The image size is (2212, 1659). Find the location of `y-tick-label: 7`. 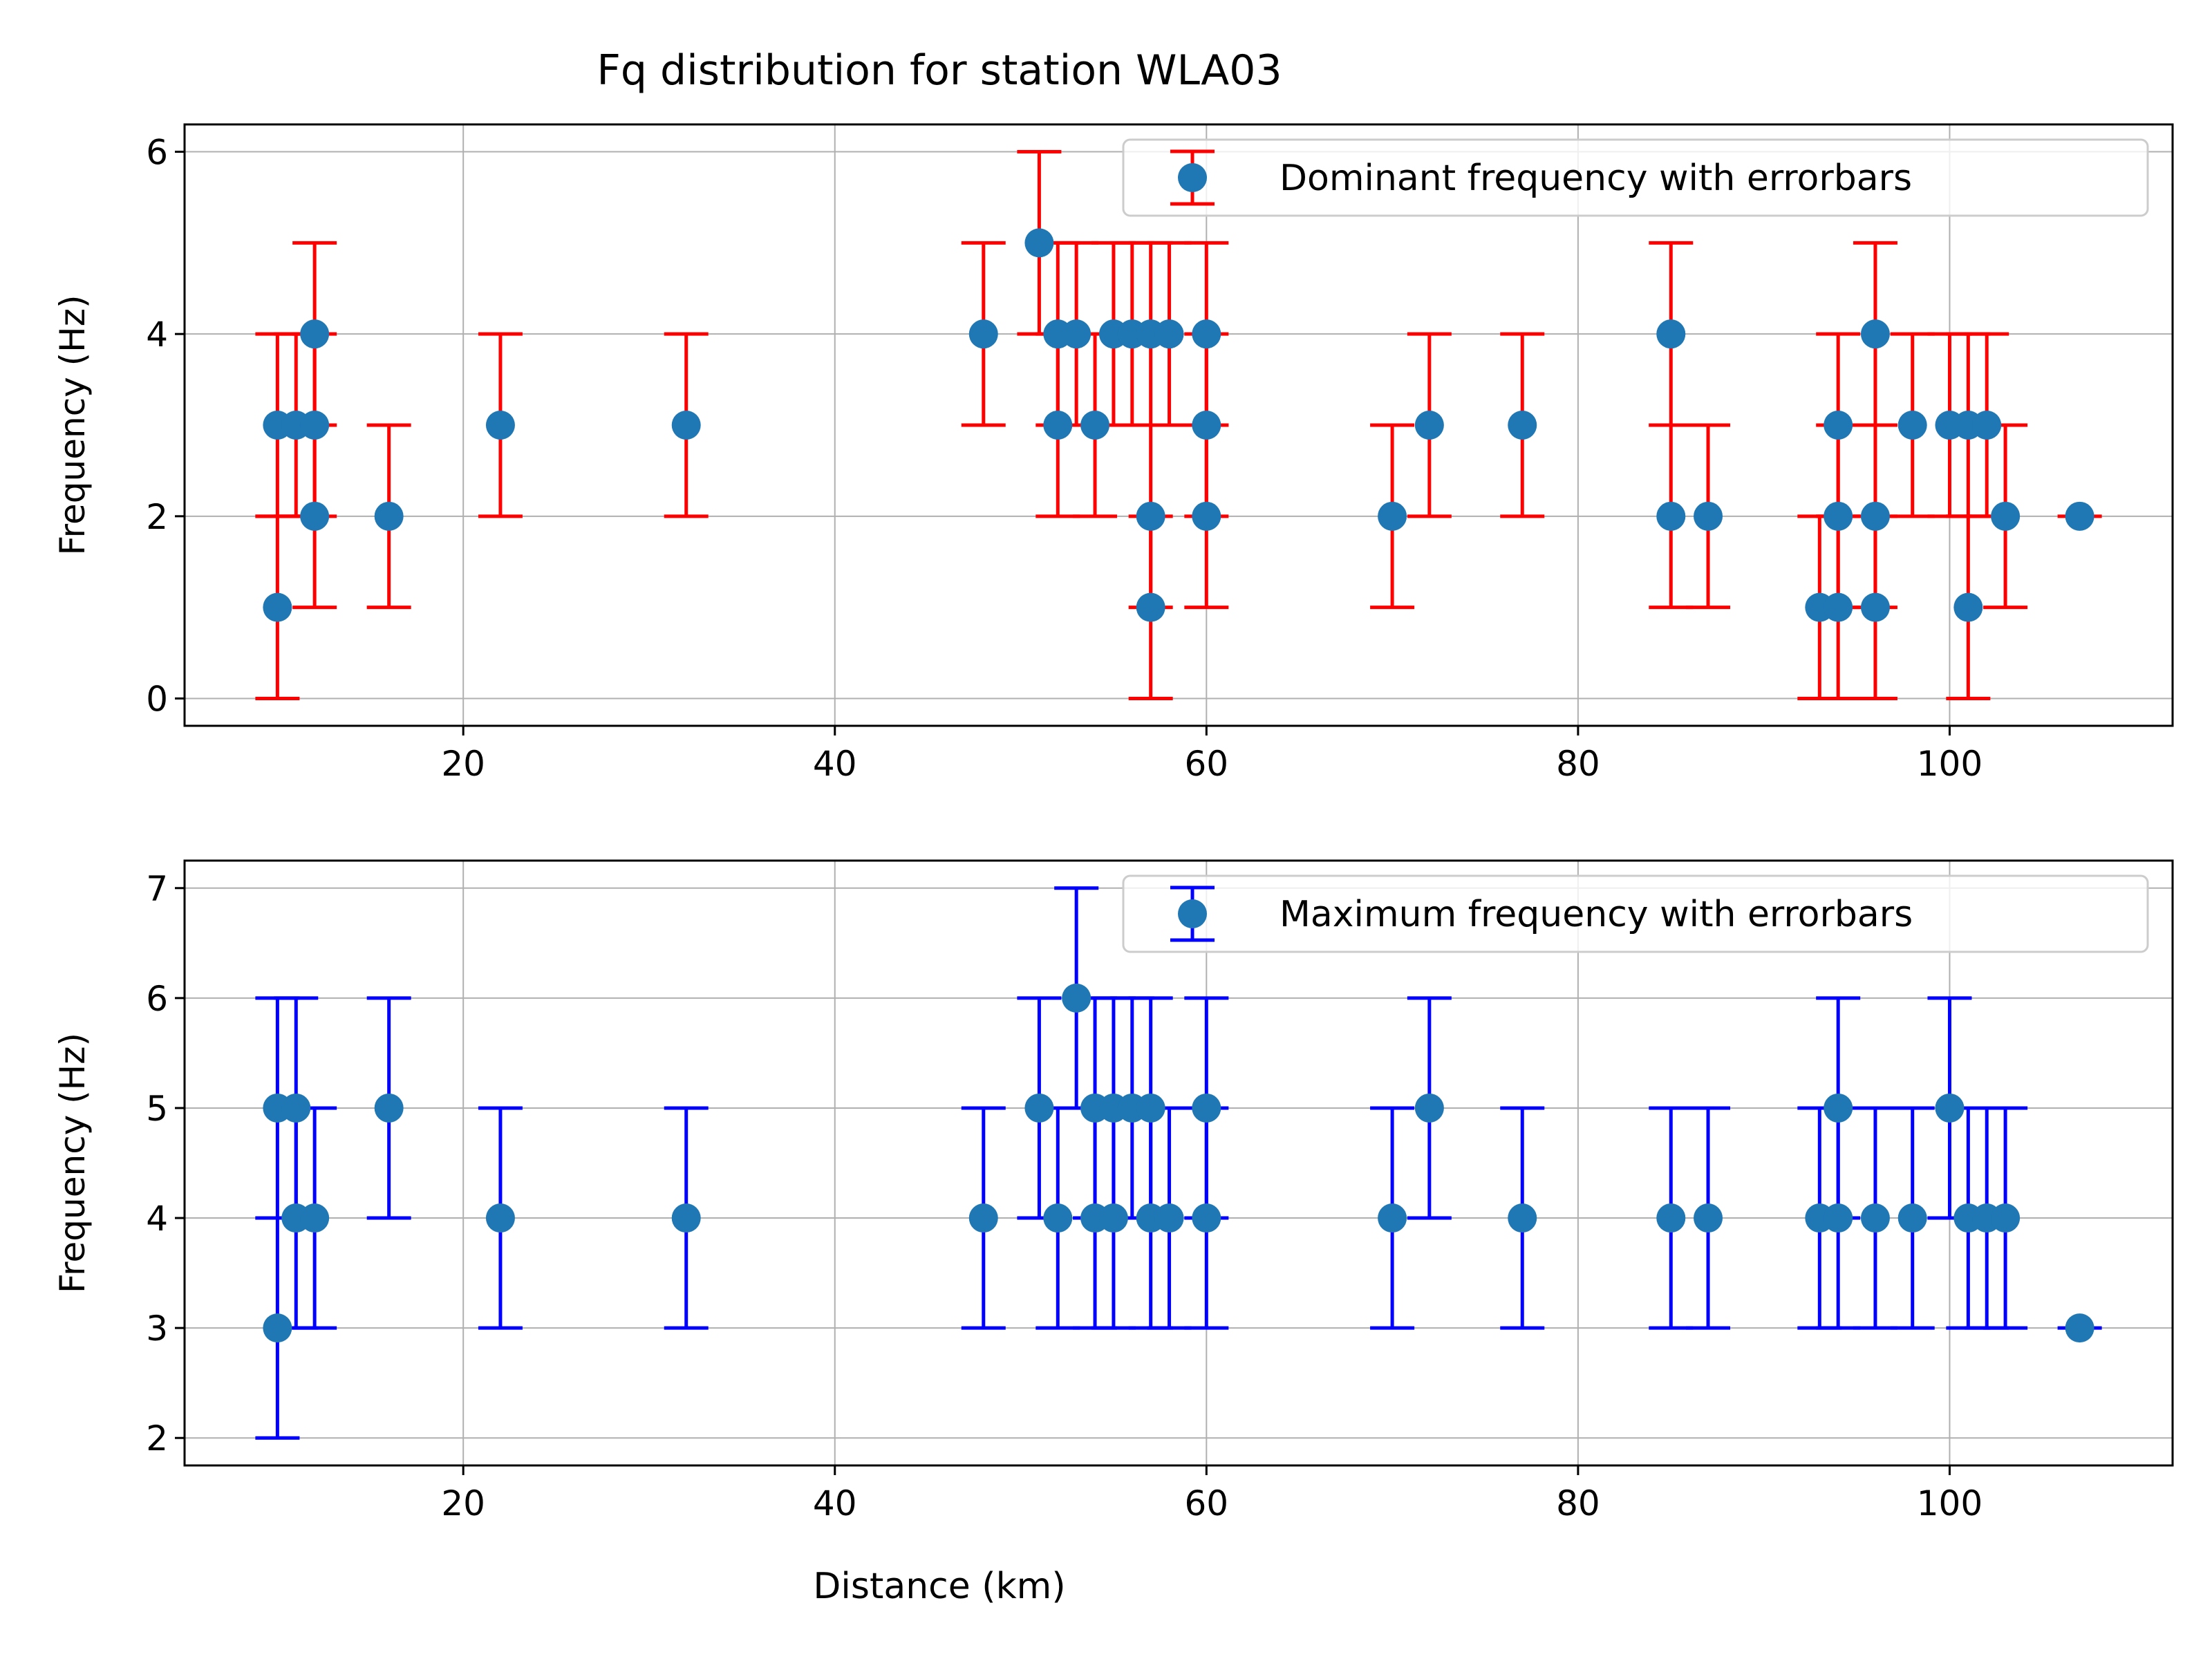

y-tick-label: 7 is located at coordinates (157, 889).